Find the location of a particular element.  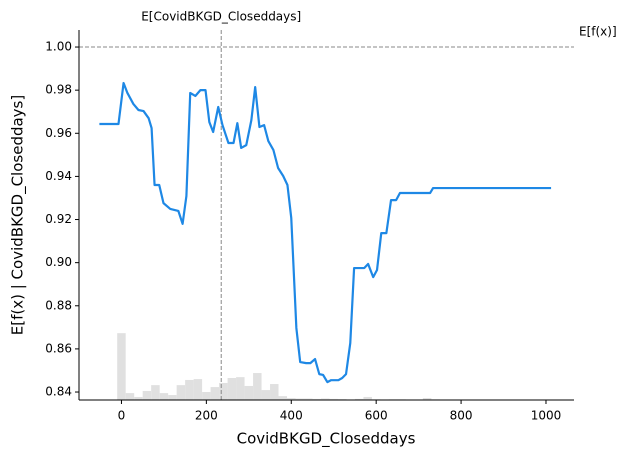

x-tick-label: 800 is located at coordinates (461, 416).